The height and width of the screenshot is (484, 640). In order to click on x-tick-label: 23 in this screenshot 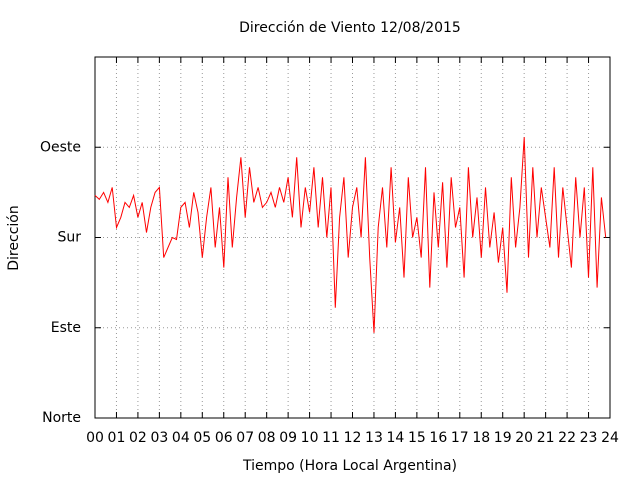, I will do `click(589, 438)`.